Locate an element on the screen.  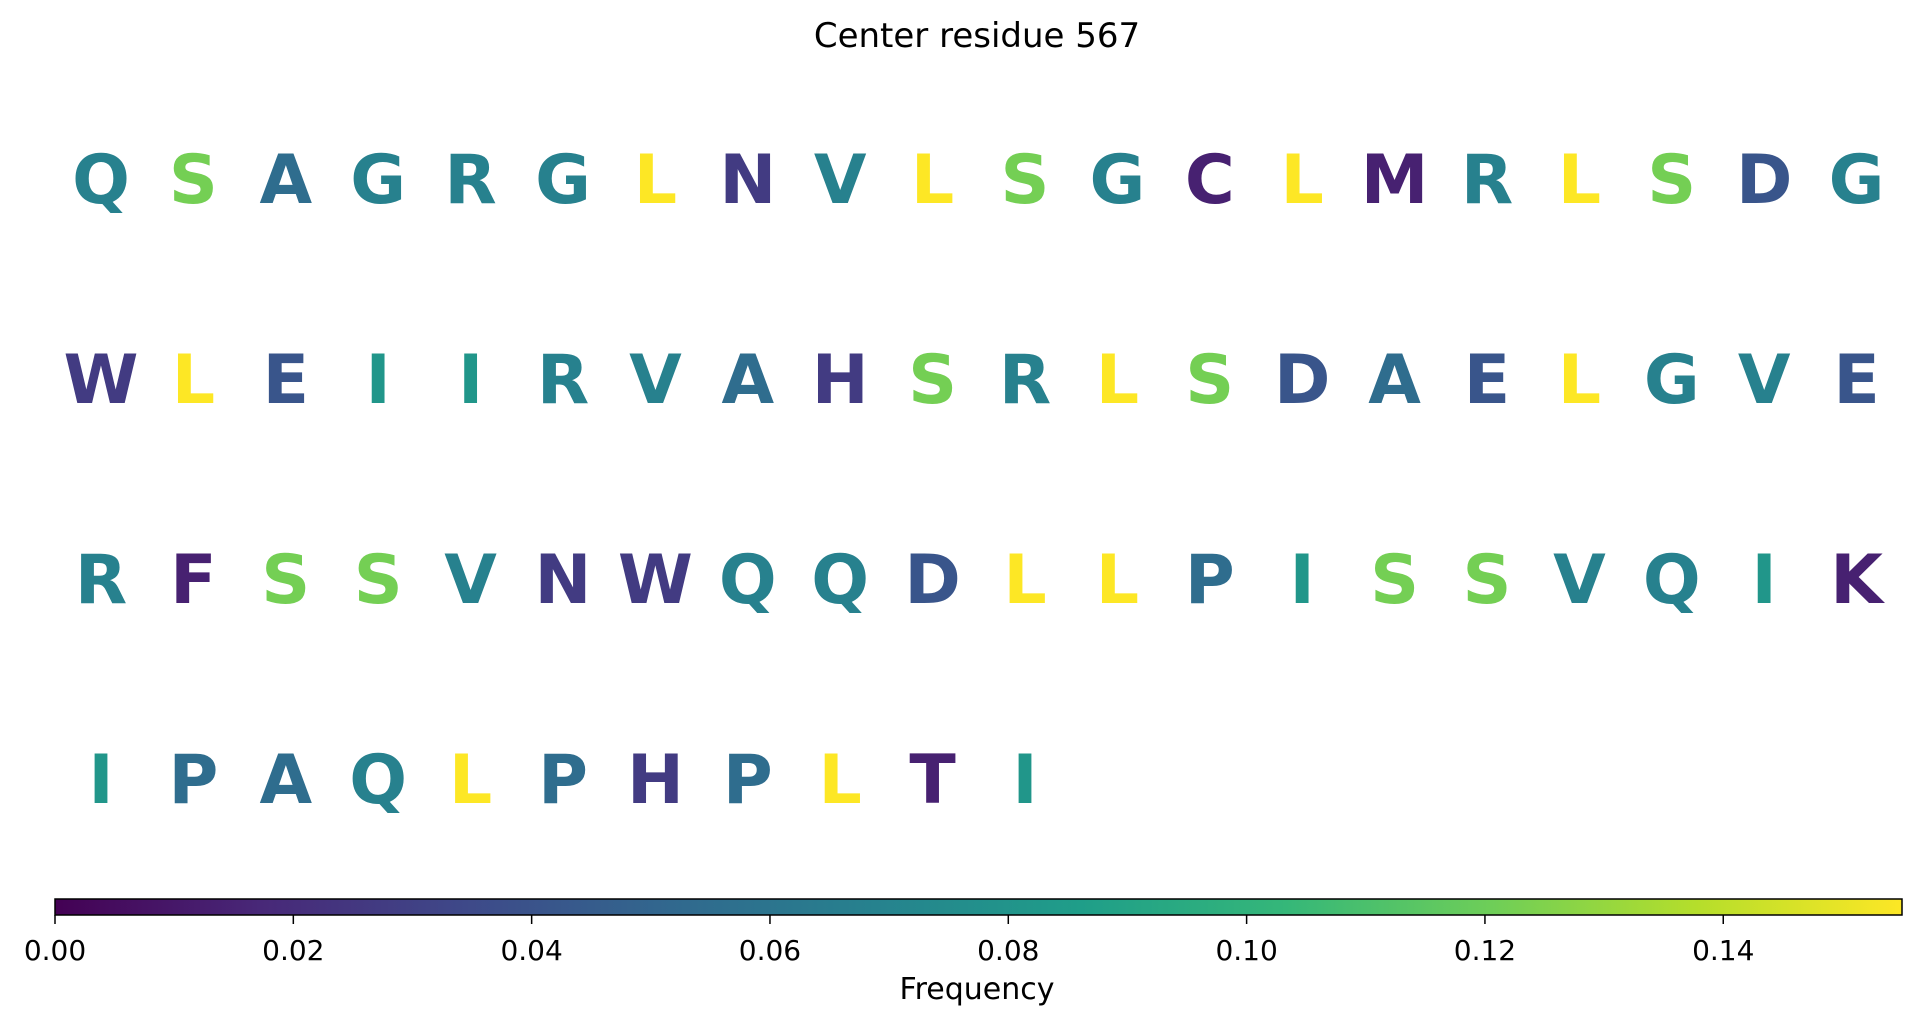
residue-letter: M is located at coordinates (1395, 180).